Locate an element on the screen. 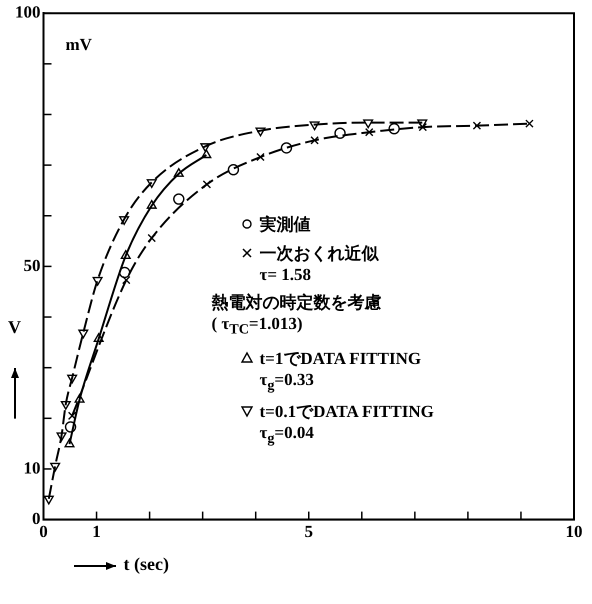 The image size is (592, 604). x-tick-label: 10 is located at coordinates (574, 532).